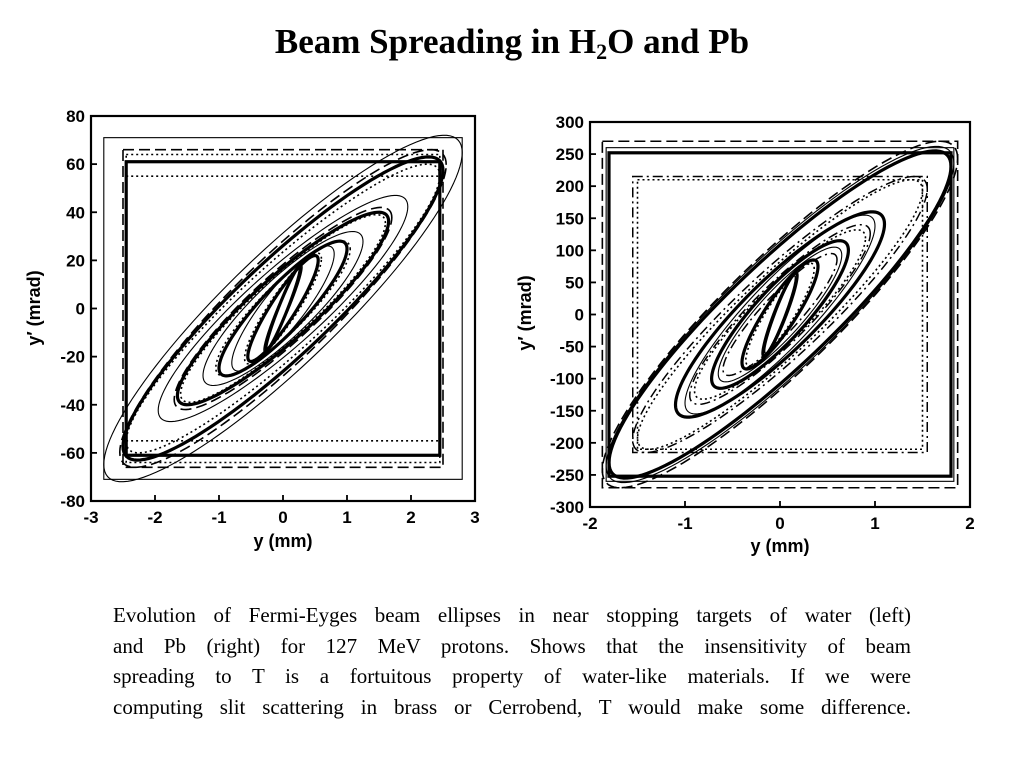 This screenshot has width=1024, height=768. I want to click on y-tick-label: 80, so click(75, 116).